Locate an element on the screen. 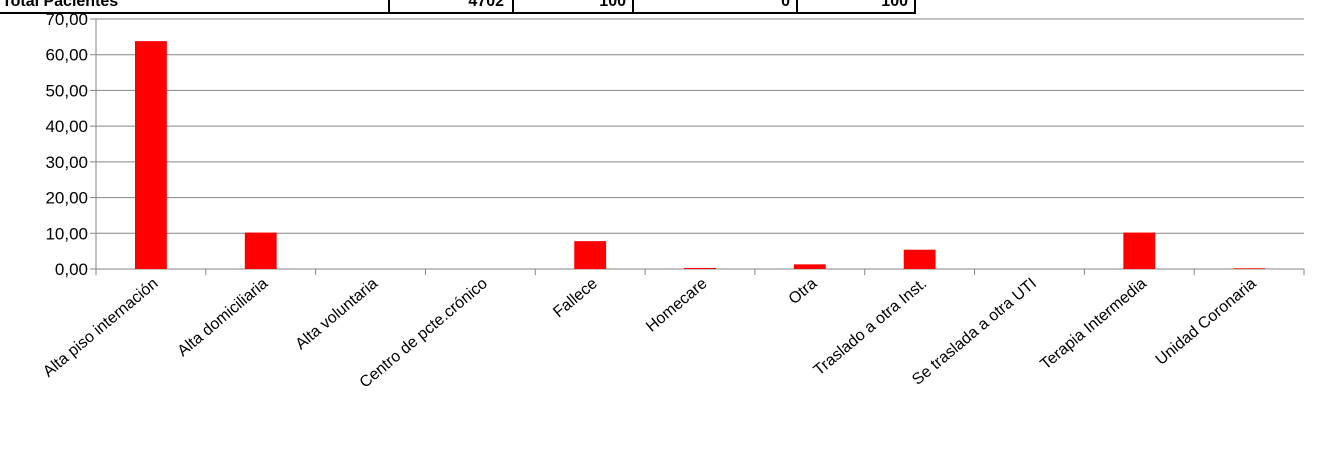 The height and width of the screenshot is (455, 1324). summary-row-label: Total Pacientes is located at coordinates (60, 5).